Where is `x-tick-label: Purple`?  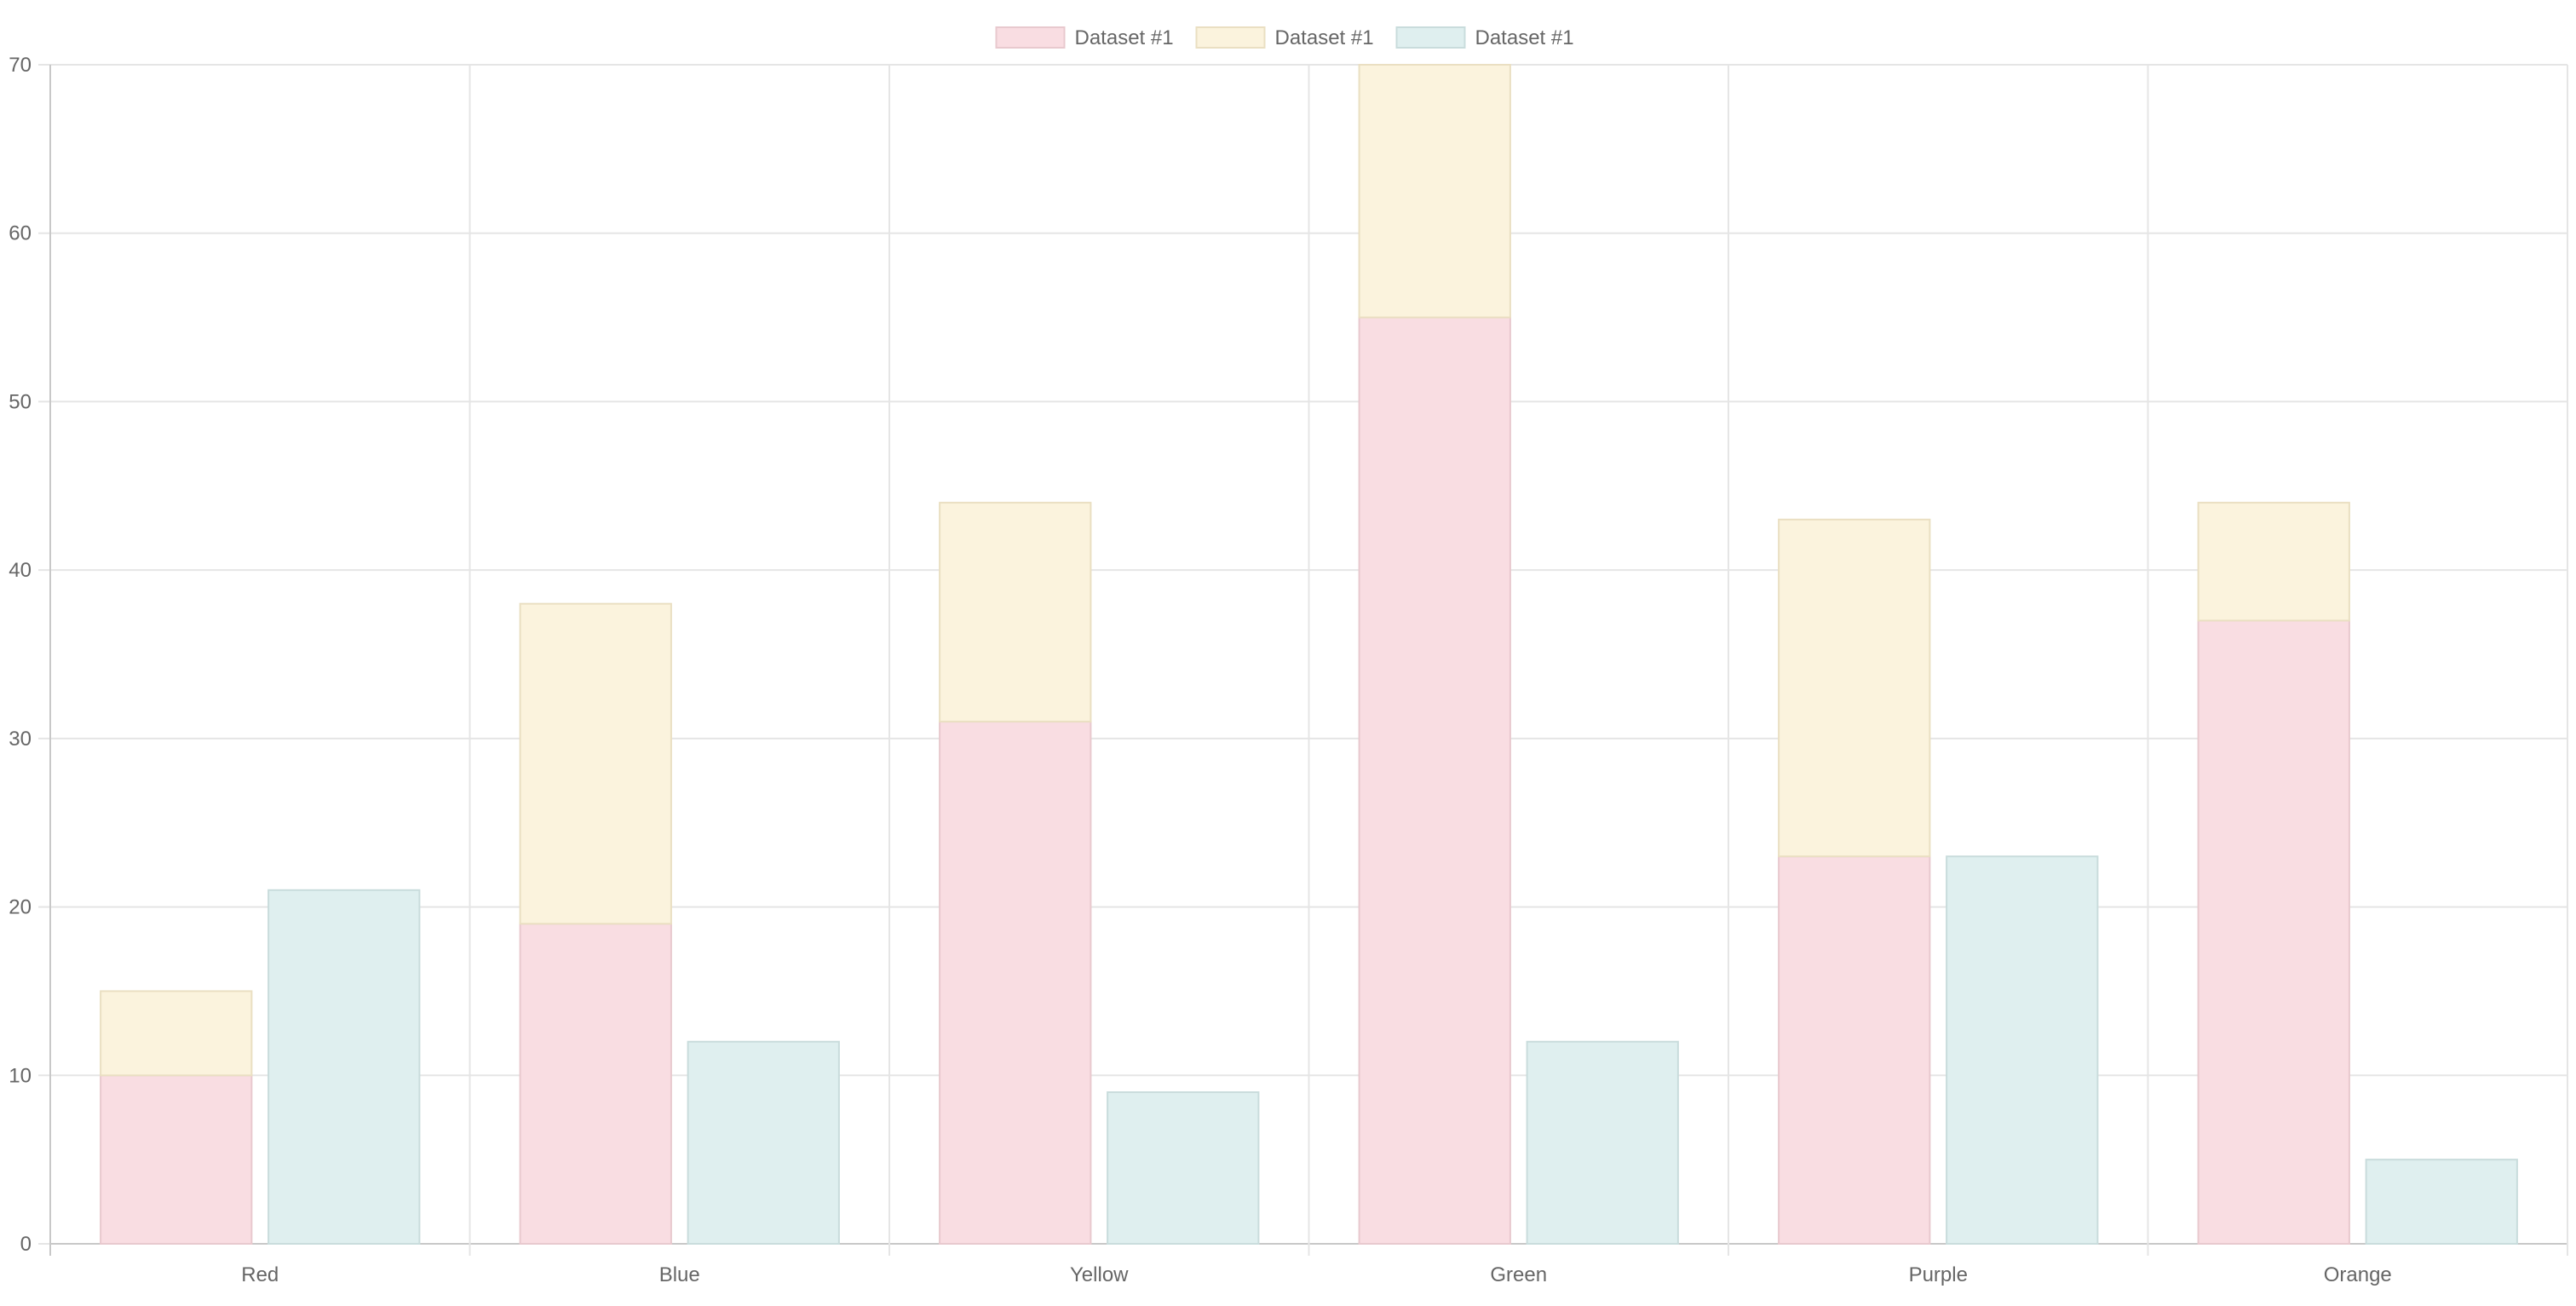 x-tick-label: Purple is located at coordinates (1939, 1274).